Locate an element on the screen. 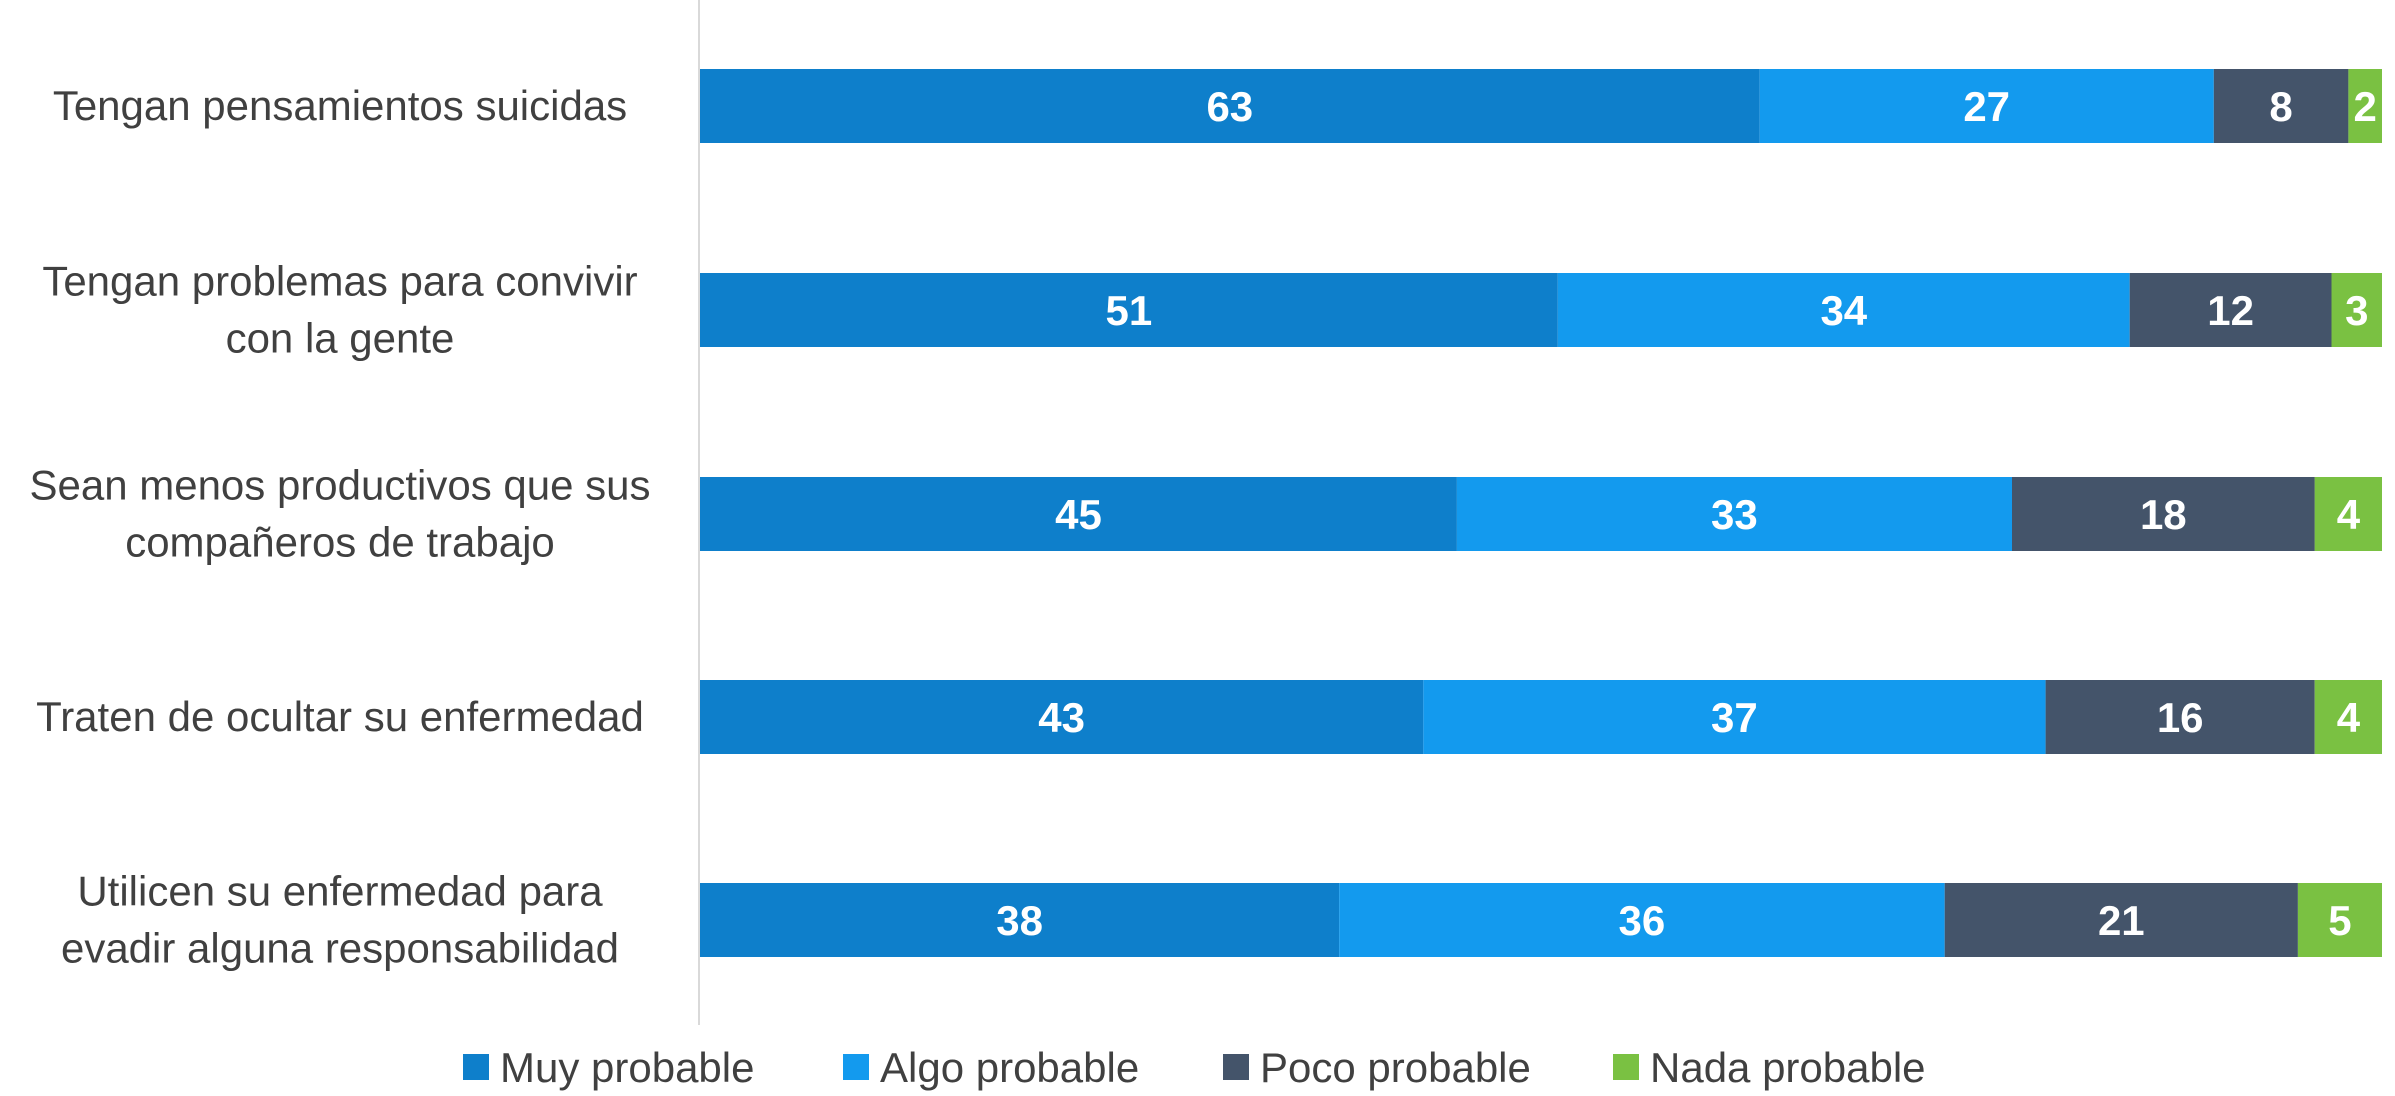  data-label: 2 is located at coordinates (2365, 106).